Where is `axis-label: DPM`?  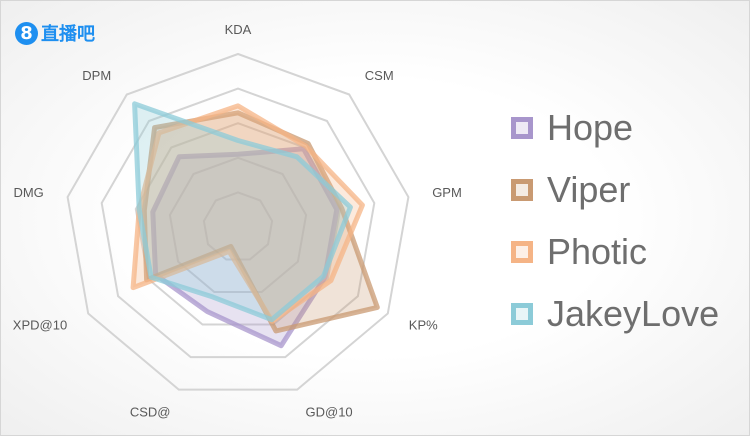
axis-label: DPM is located at coordinates (96, 75).